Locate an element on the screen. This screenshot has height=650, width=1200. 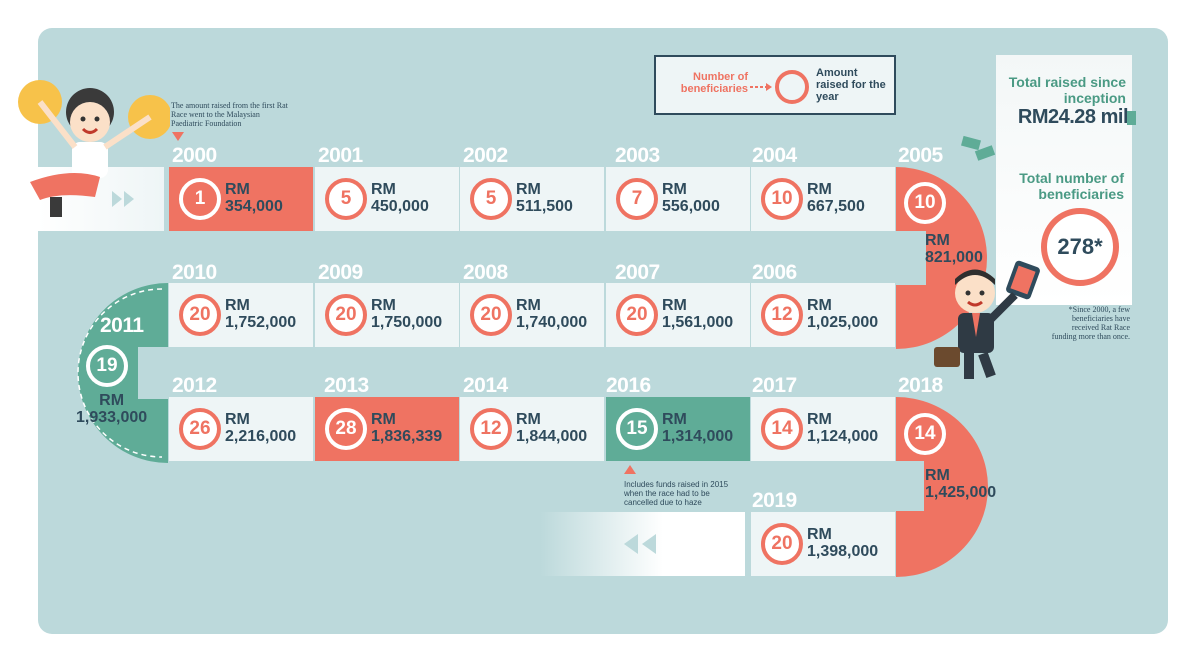
year-label: 2008 is located at coordinates (485, 272).